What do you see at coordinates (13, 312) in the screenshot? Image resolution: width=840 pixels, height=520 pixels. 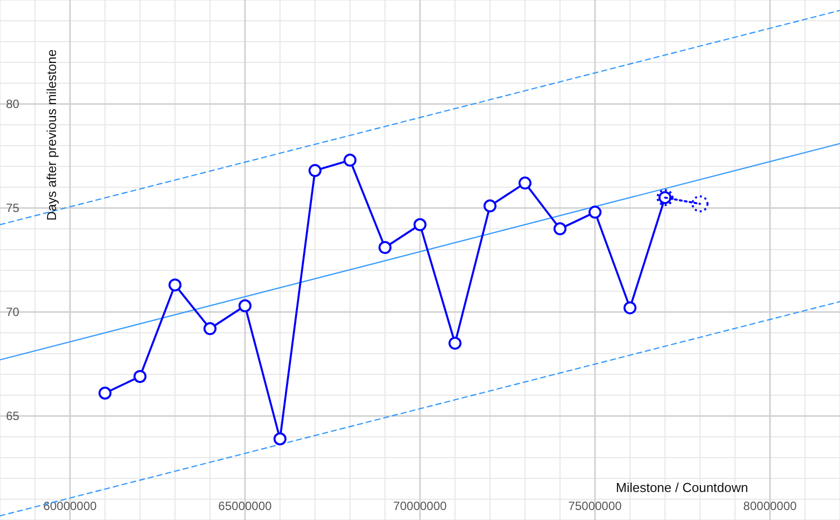 I see `y-tick-label: 70` at bounding box center [13, 312].